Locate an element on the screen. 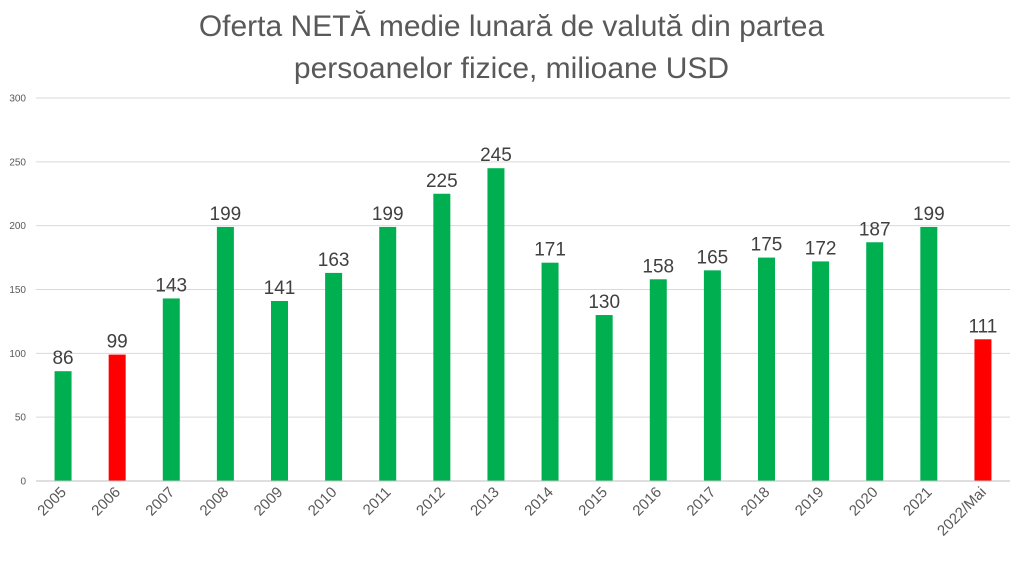 The image size is (1023, 569). bar-2021 is located at coordinates (929, 353).